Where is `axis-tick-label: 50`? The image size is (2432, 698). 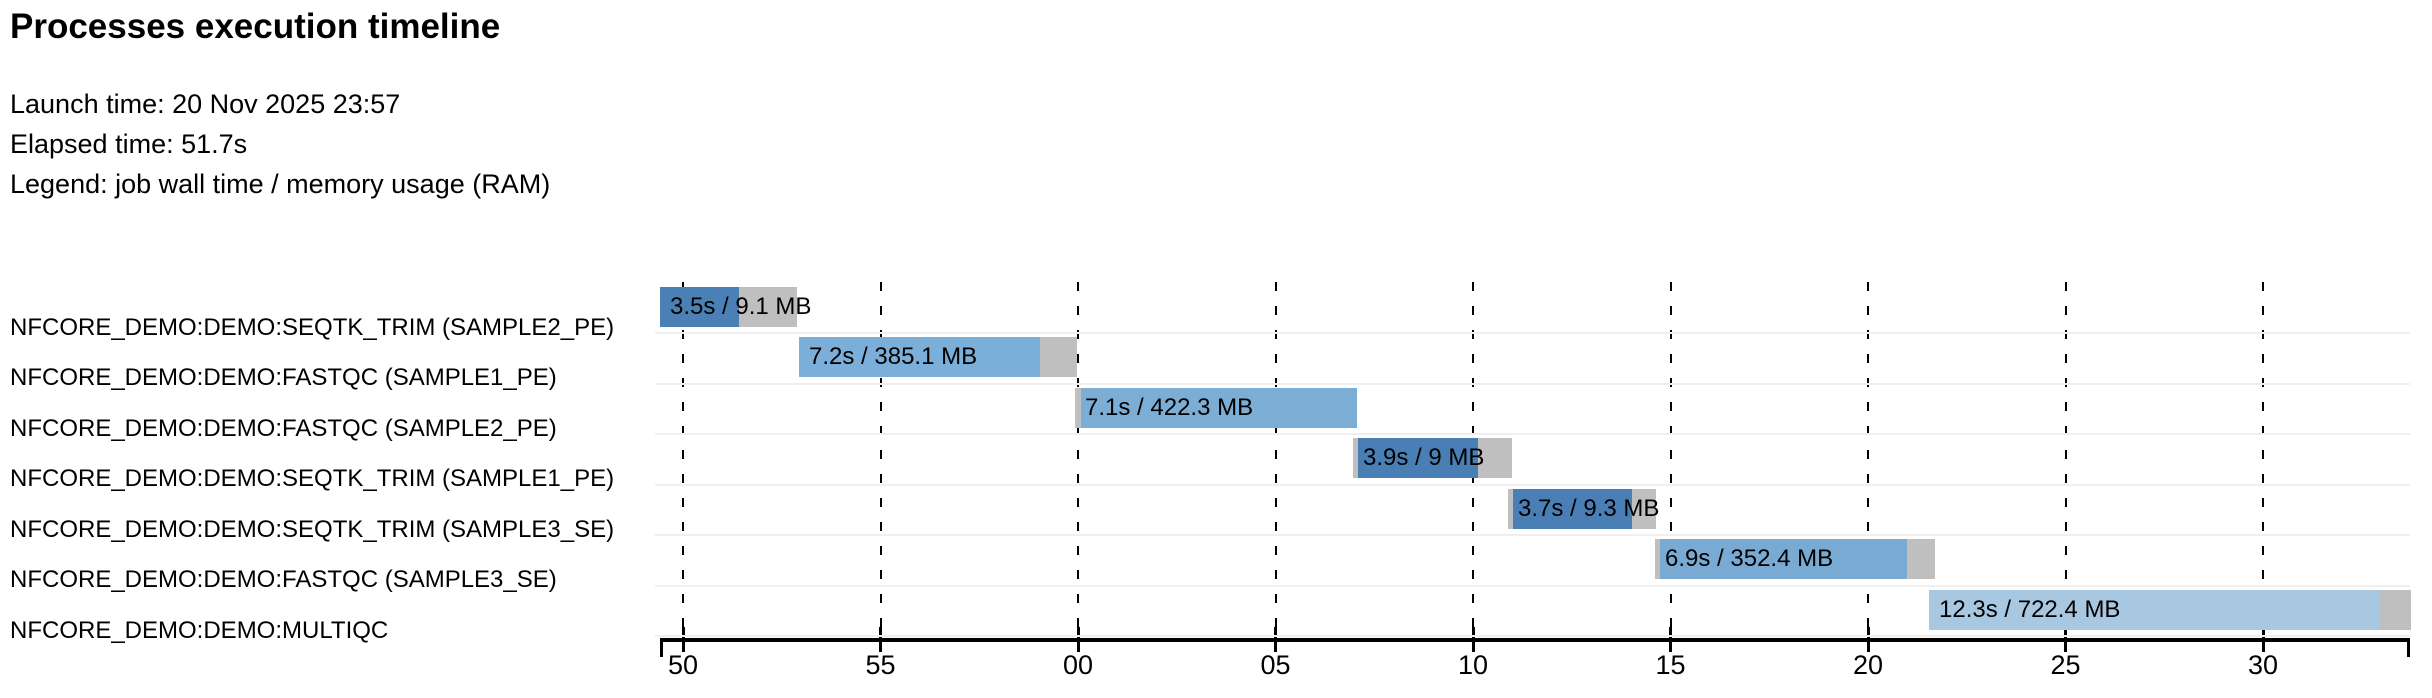 axis-tick-label: 50 is located at coordinates (683, 665).